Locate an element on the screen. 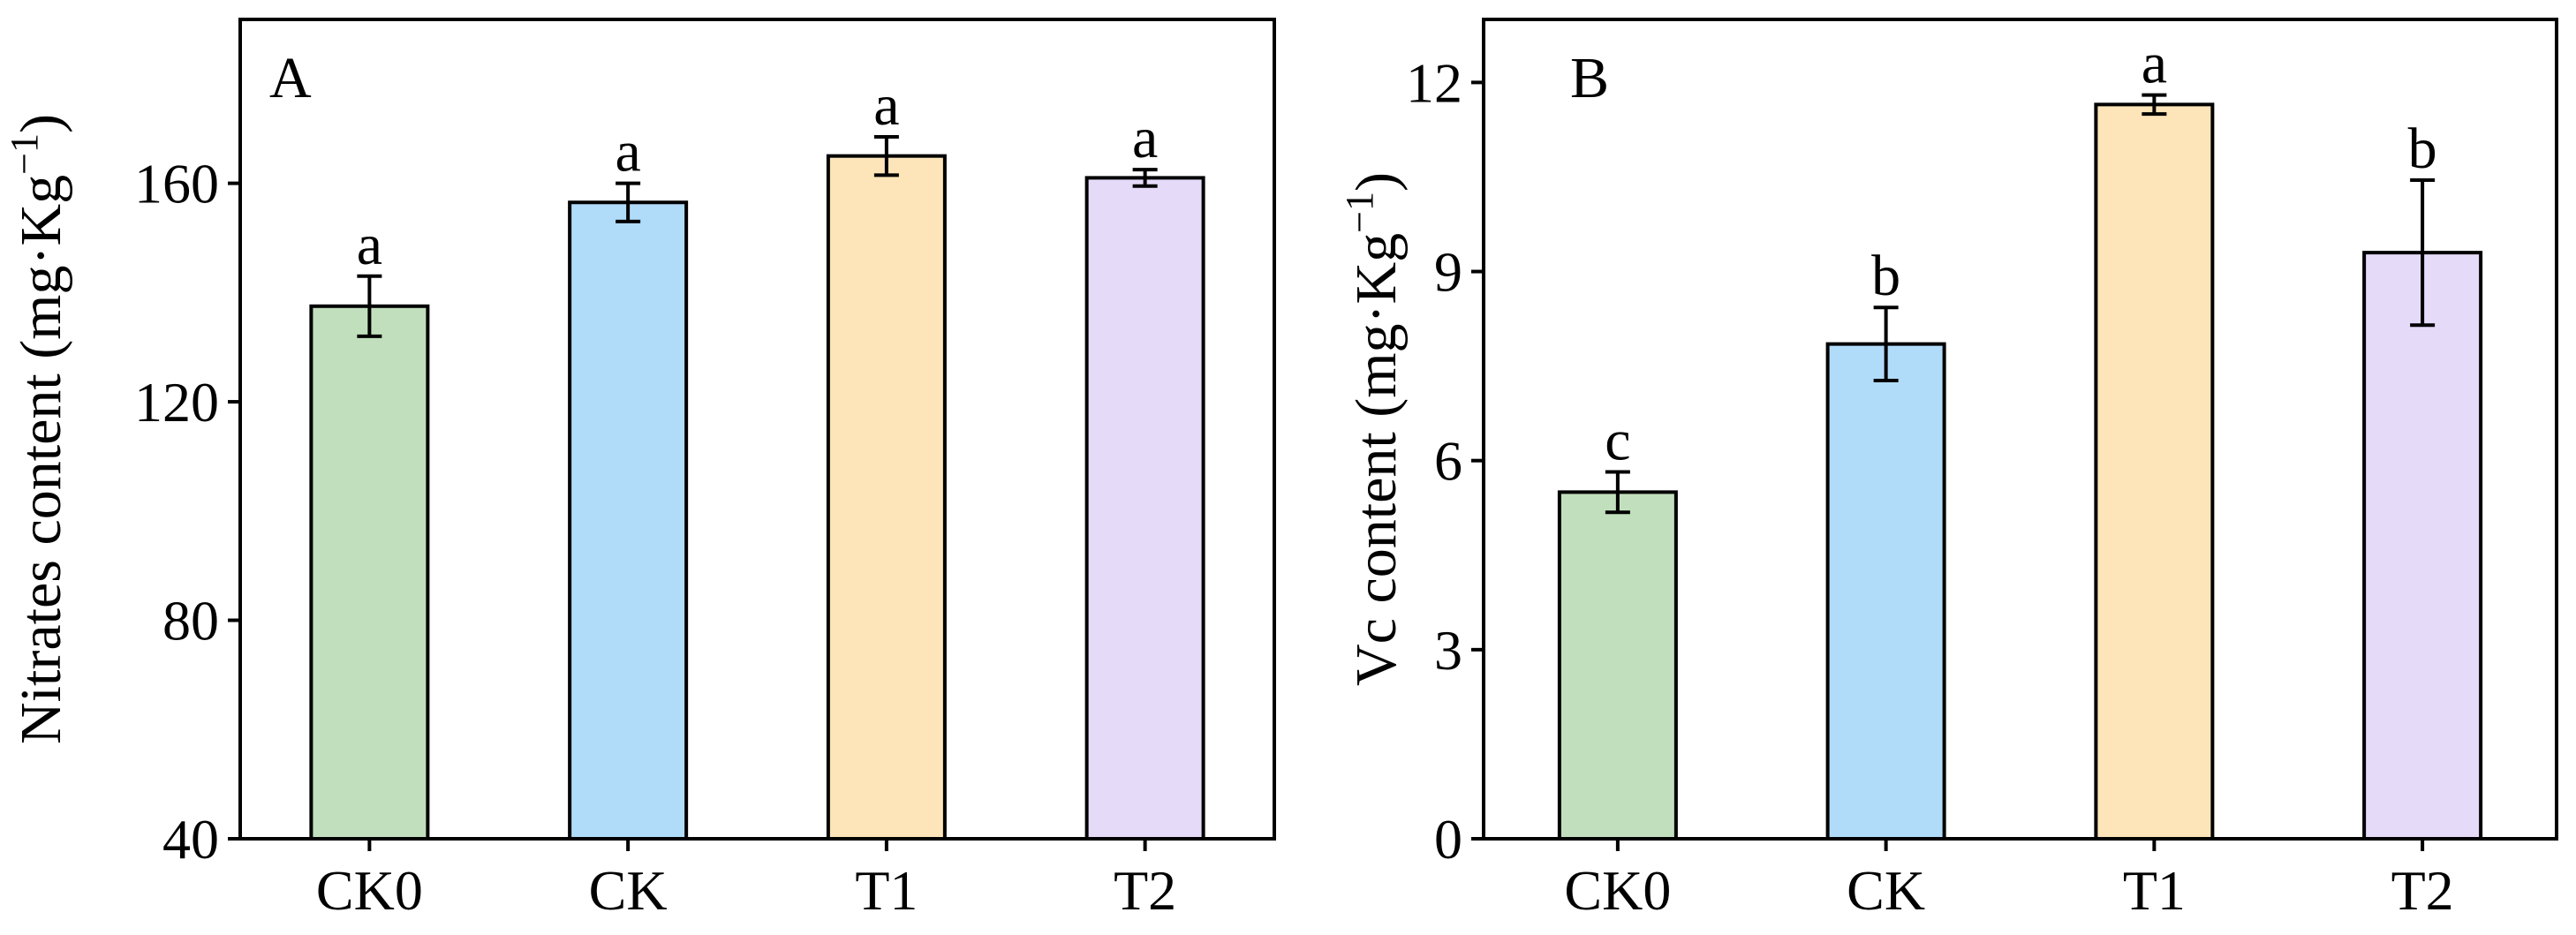  y-axis-title: Vc content (mg·Kg−1) is located at coordinates (1373, 429).